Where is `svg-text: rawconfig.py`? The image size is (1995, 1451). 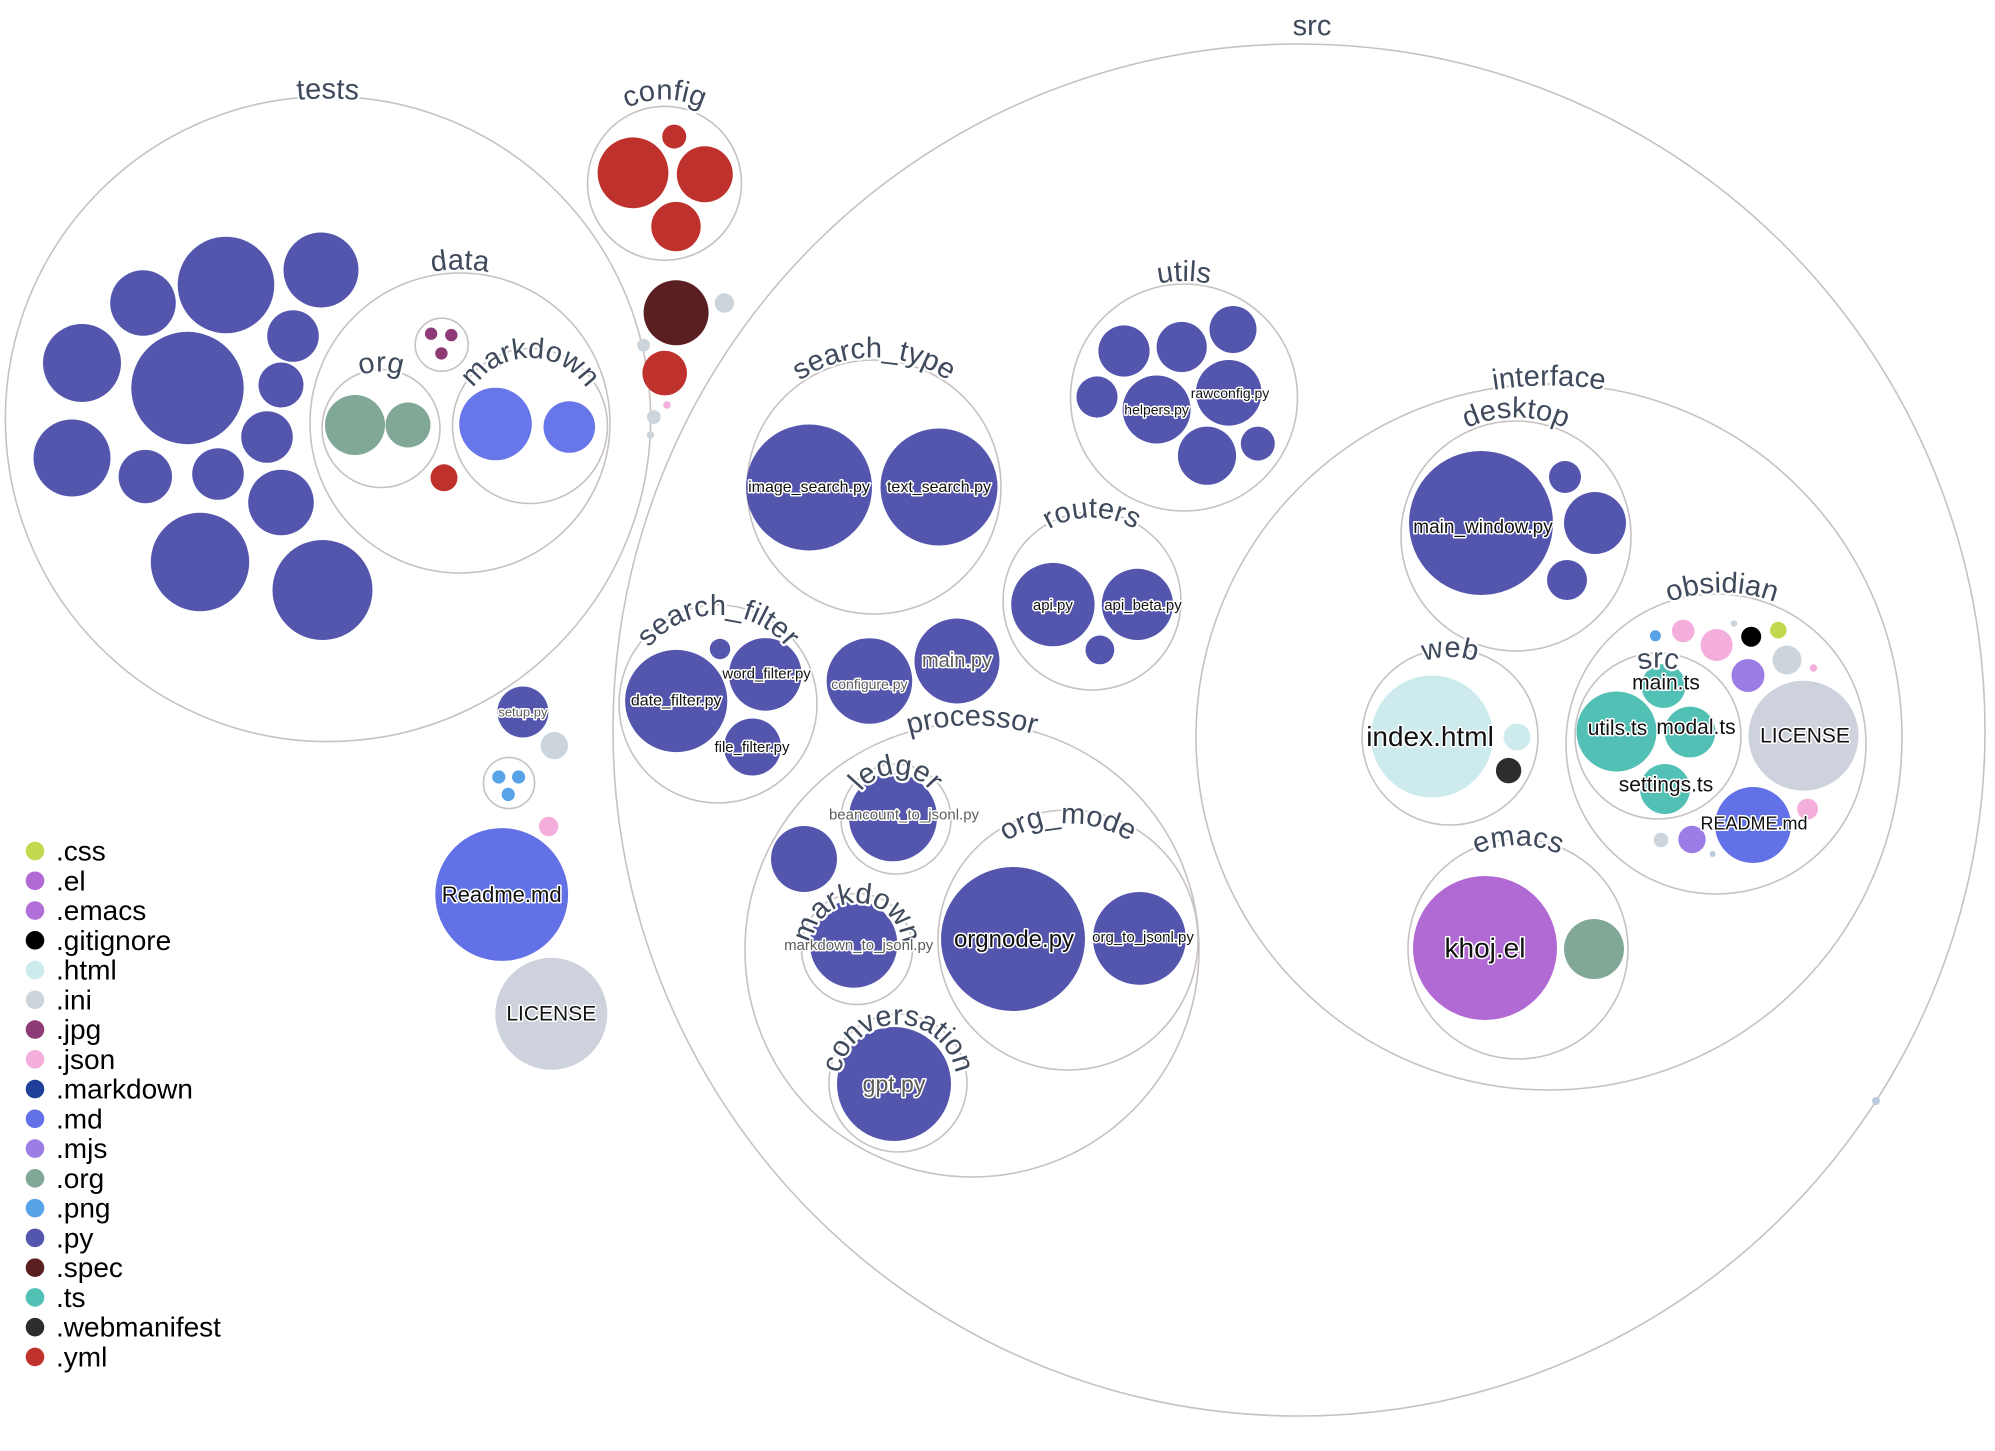
svg-text: rawconfig.py is located at coordinates (1230, 393).